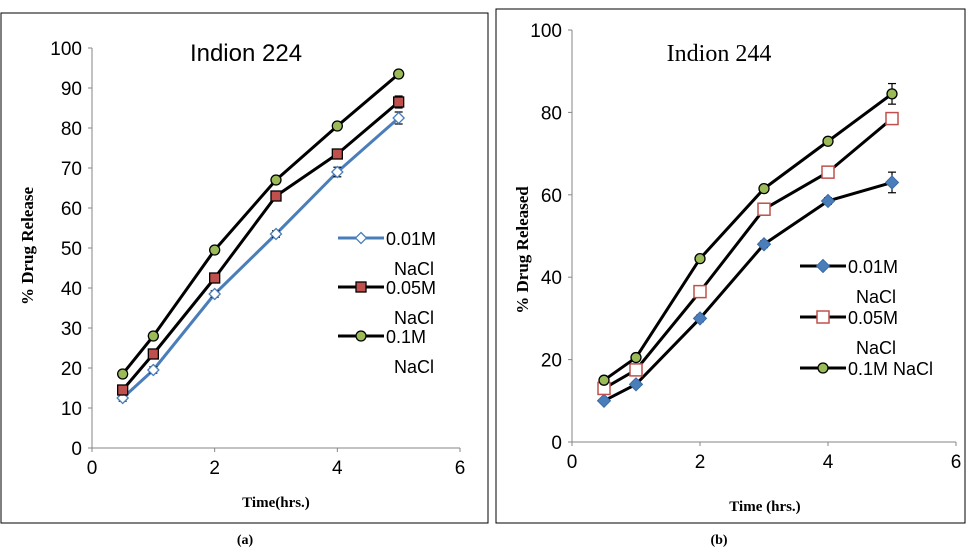 The width and height of the screenshot is (967, 551). I want to click on panel-b-caption: (b), so click(718, 540).